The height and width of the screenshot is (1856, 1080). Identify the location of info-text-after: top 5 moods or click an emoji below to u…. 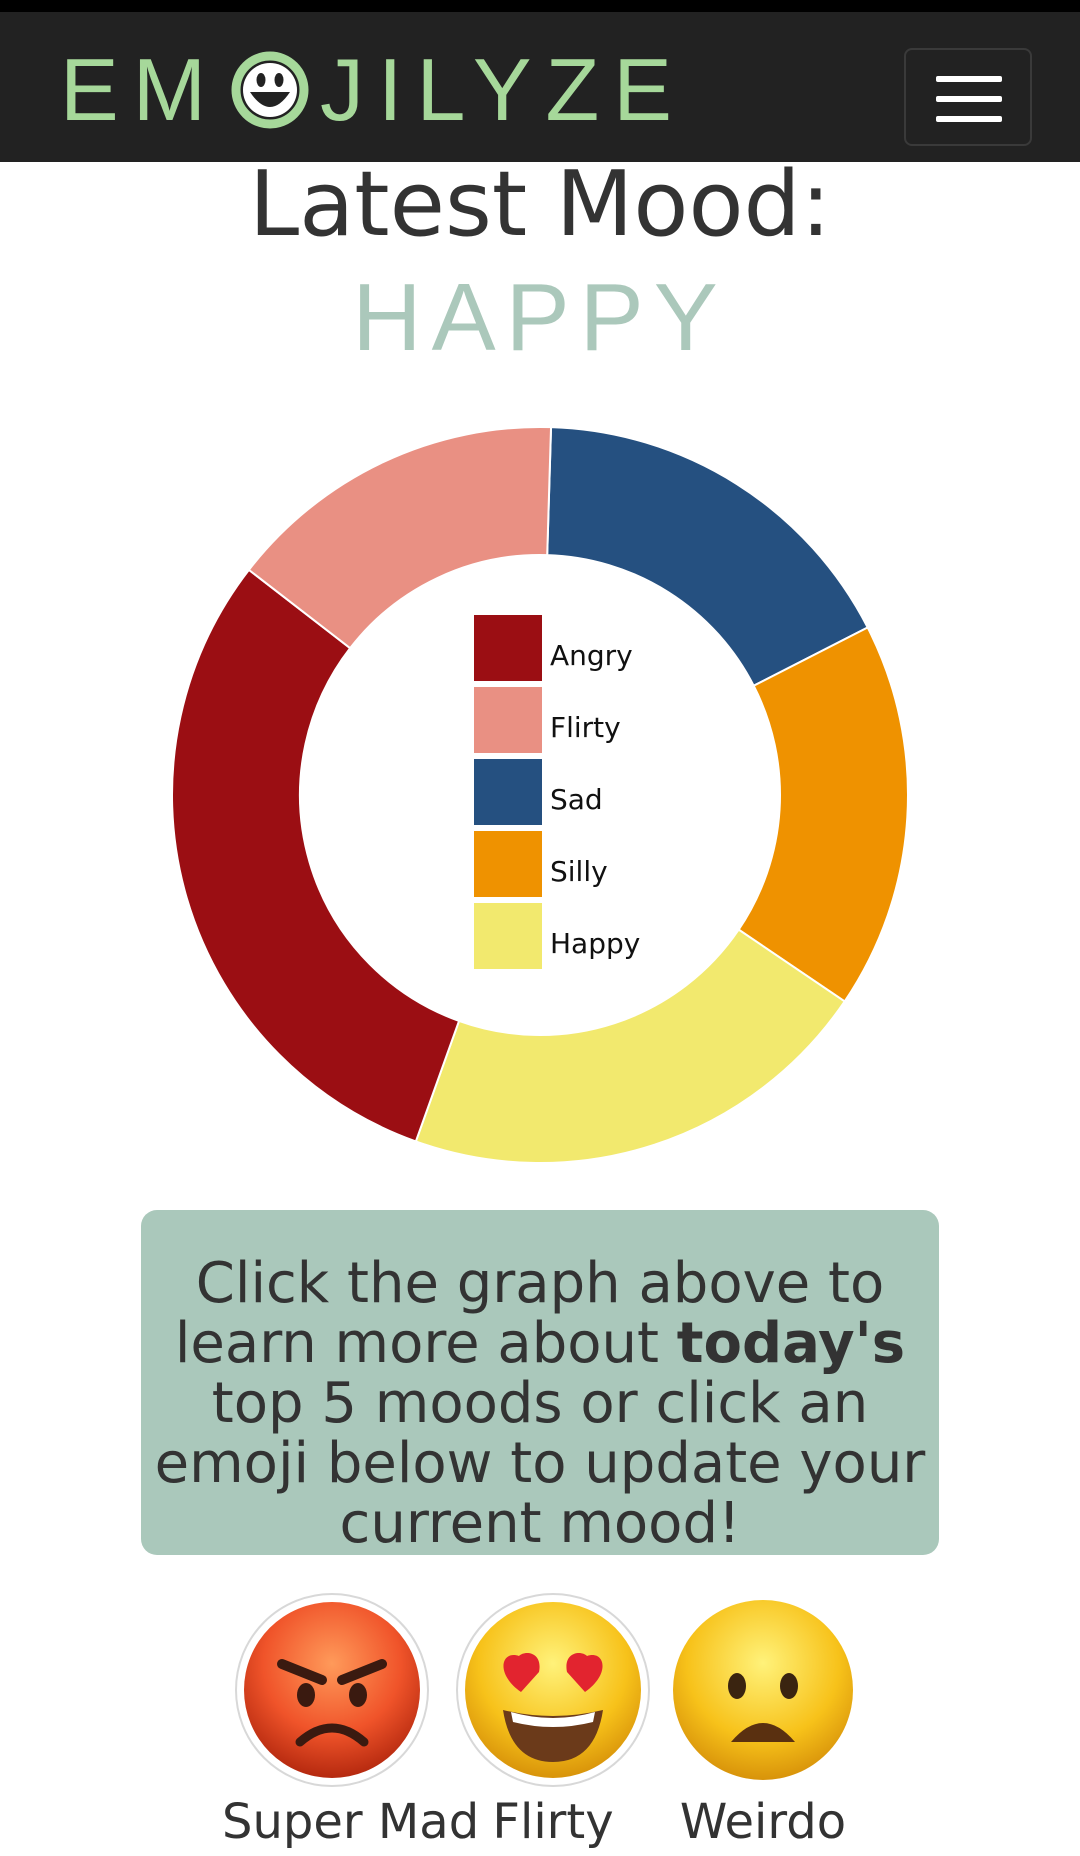
(540, 1463).